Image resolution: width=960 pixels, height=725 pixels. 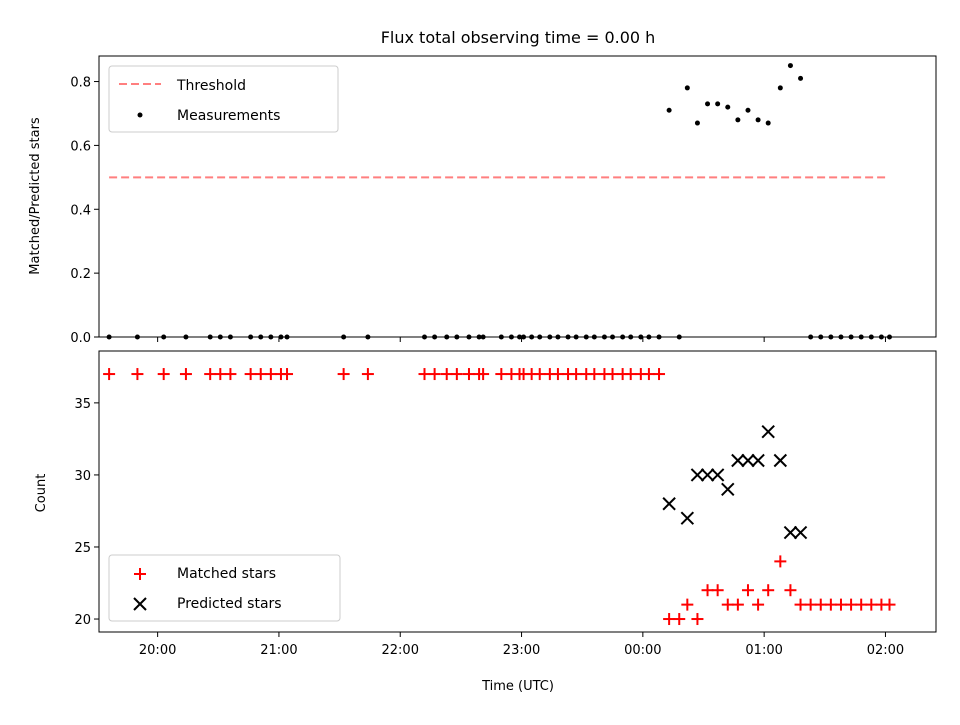 What do you see at coordinates (140, 115) in the screenshot?
I see `legend-measurements-swatch` at bounding box center [140, 115].